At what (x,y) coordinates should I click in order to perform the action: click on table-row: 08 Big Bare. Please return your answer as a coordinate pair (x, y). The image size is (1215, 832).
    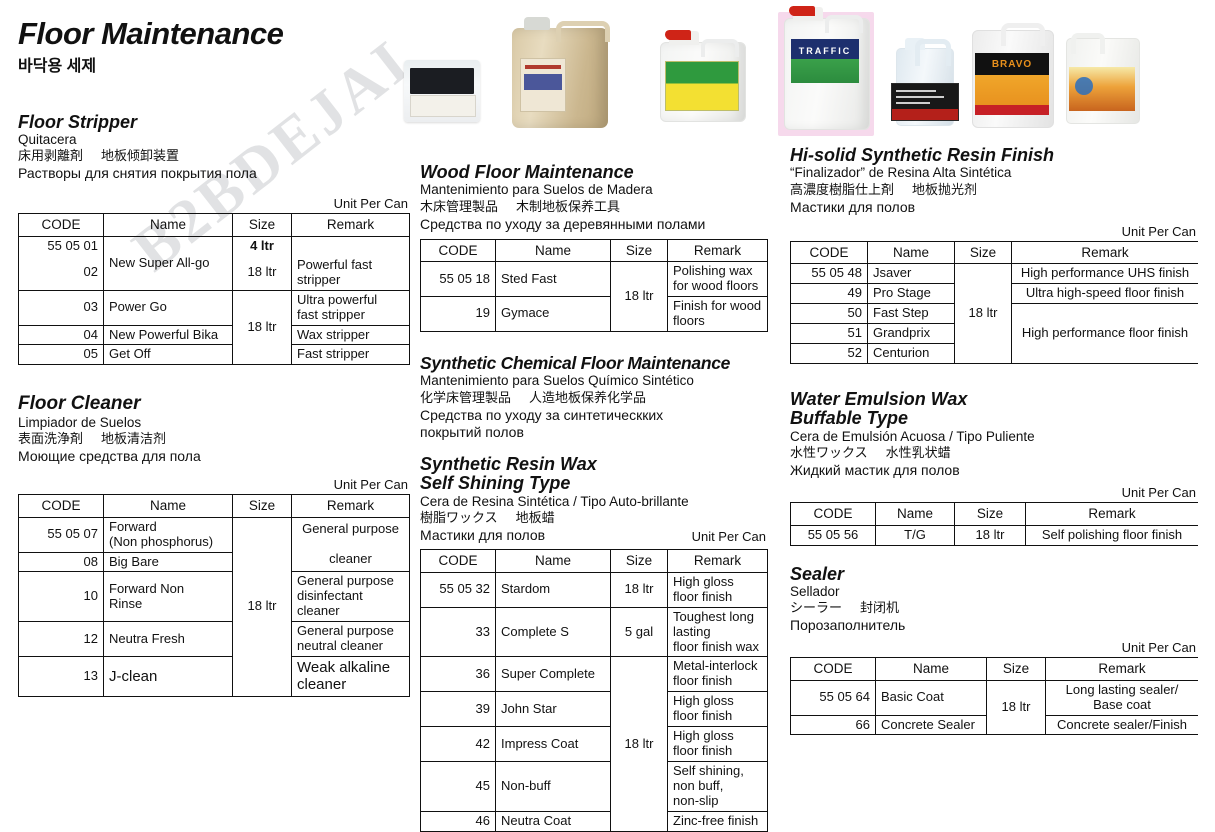
    Looking at the image, I should click on (214, 562).